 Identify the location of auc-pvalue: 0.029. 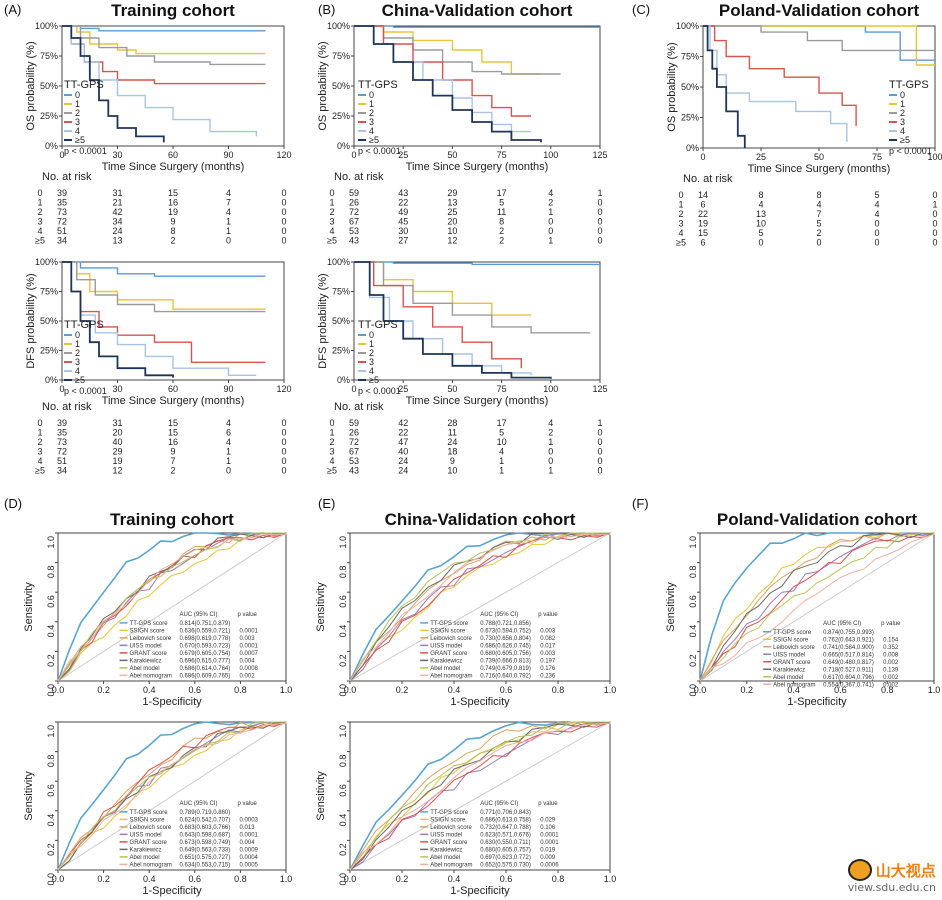
(548, 820).